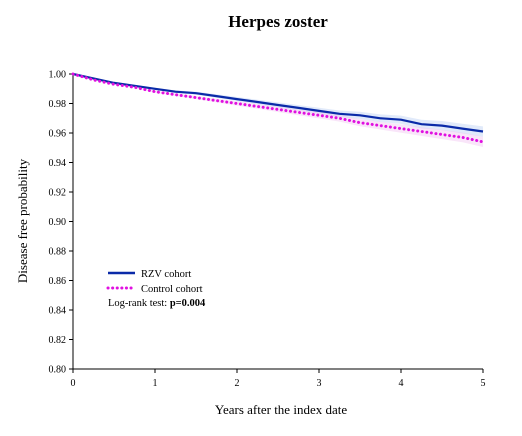  I want to click on x-tick-label: 4, so click(401, 383).